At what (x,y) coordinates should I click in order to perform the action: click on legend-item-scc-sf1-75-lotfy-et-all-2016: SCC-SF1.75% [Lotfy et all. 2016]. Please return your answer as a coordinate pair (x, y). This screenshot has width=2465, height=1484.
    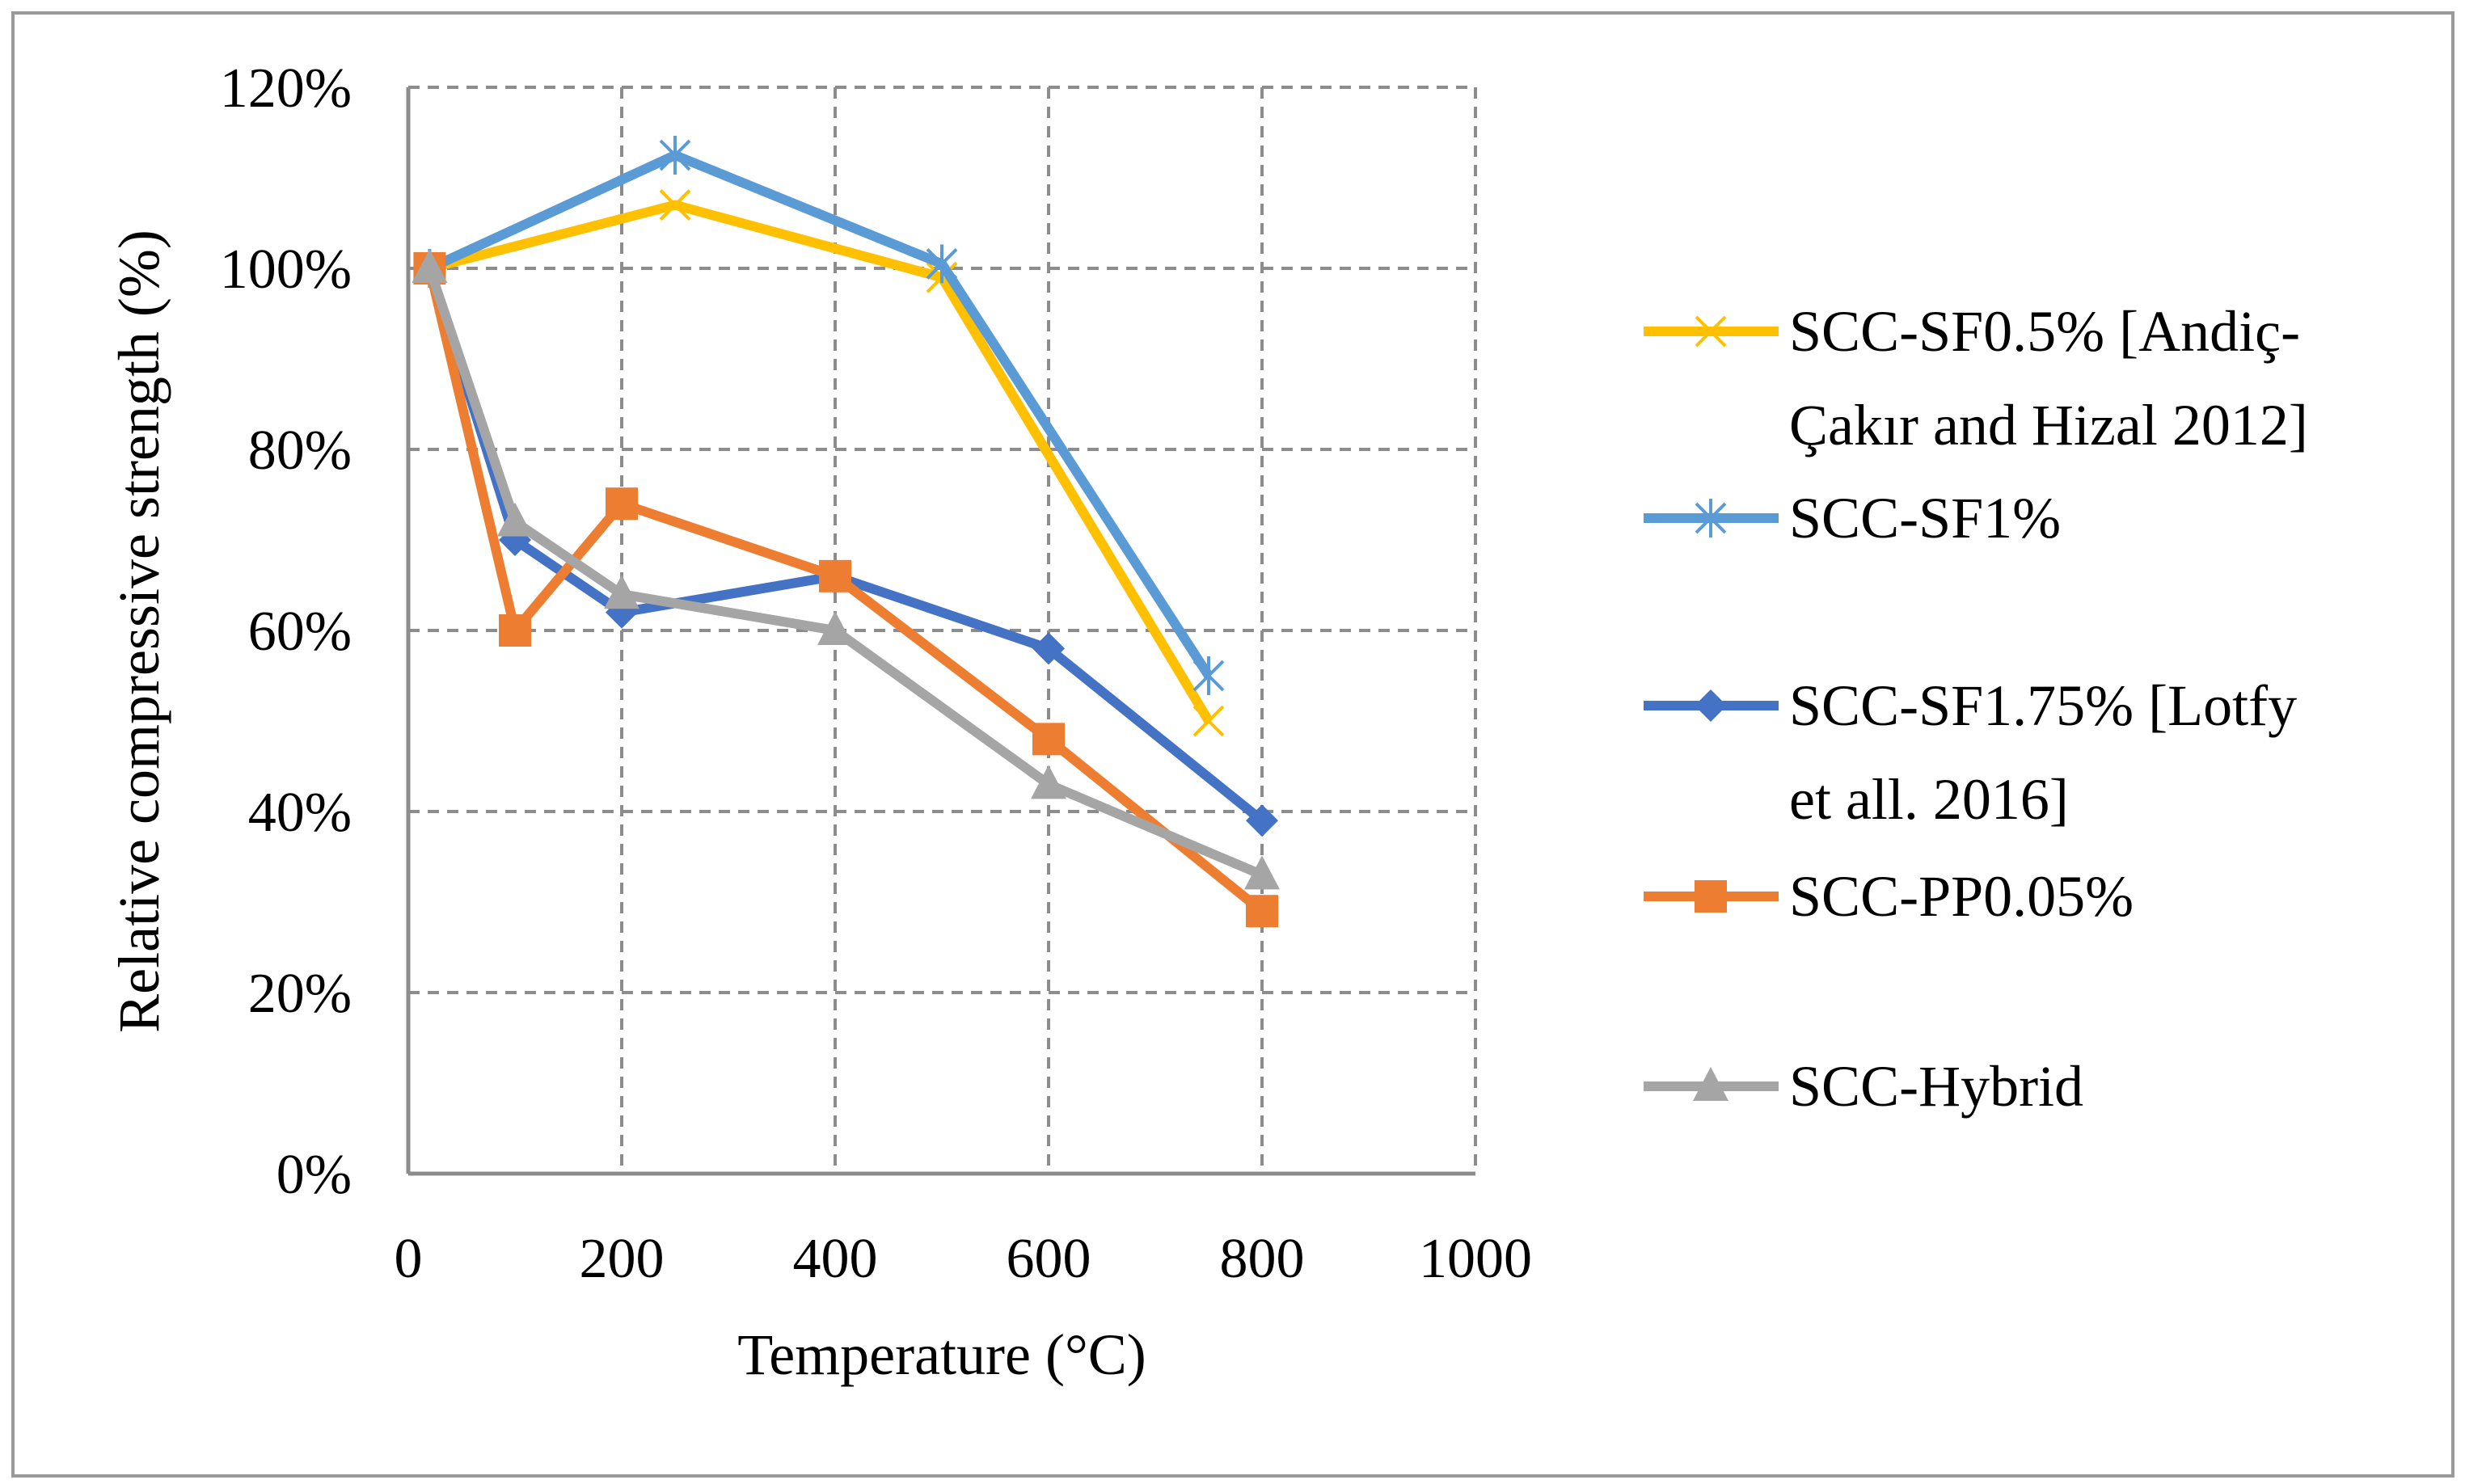
    Looking at the image, I should click on (1970, 752).